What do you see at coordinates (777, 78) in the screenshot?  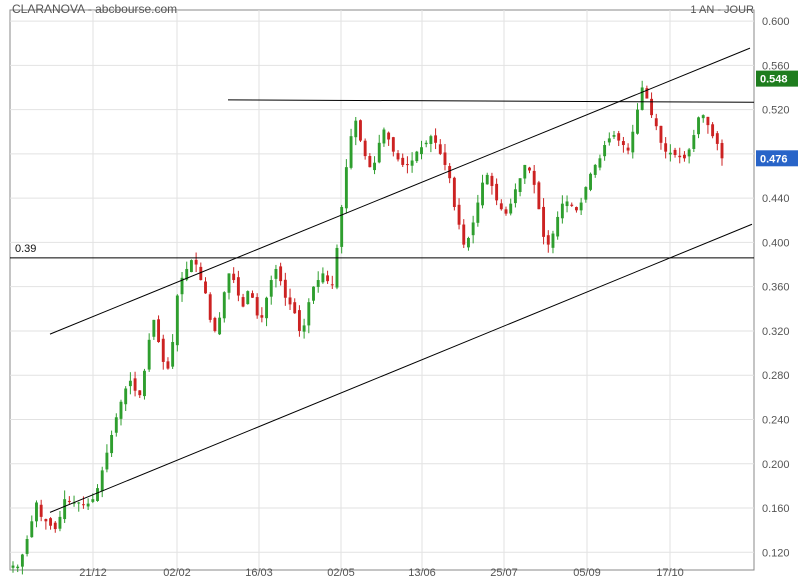 I see `price-badge-high` at bounding box center [777, 78].